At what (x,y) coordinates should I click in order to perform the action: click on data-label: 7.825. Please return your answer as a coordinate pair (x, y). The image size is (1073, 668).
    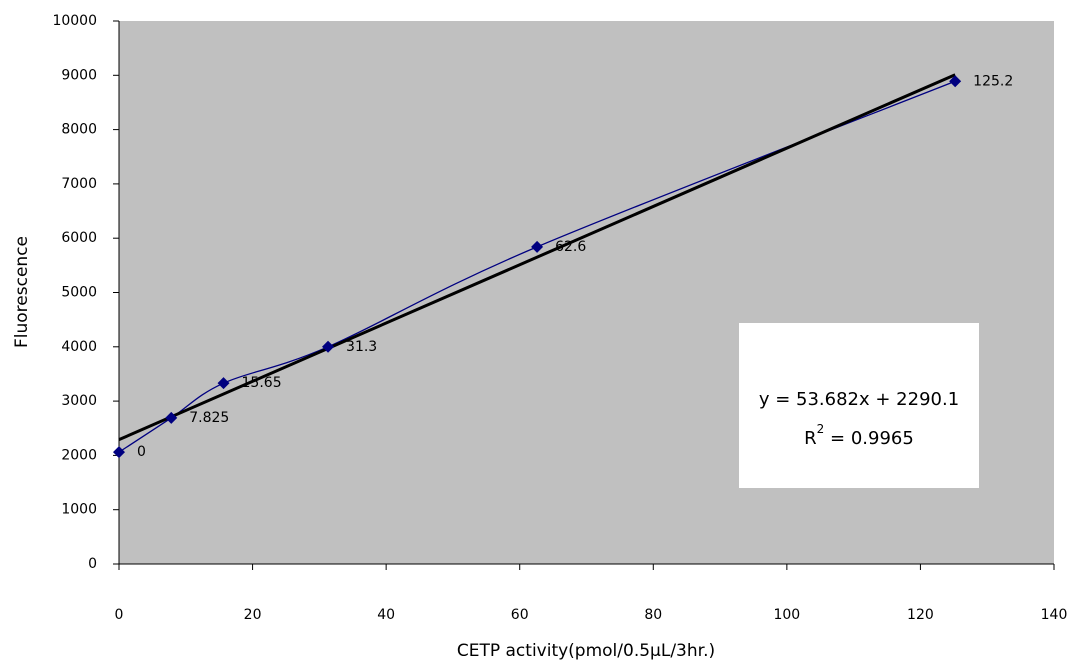
    Looking at the image, I should click on (209, 418).